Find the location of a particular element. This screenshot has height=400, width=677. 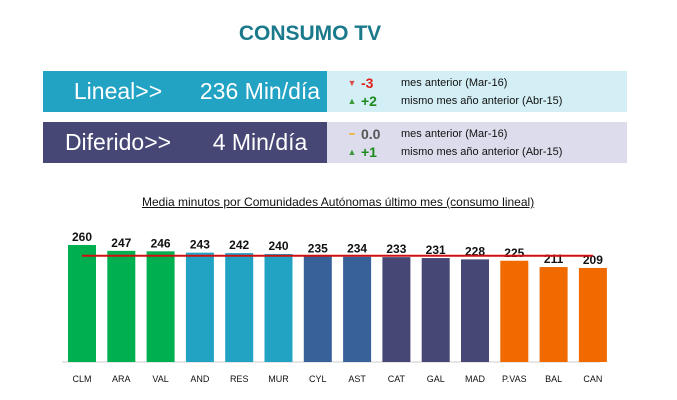

page-title: CONSUMO TV is located at coordinates (310, 33).